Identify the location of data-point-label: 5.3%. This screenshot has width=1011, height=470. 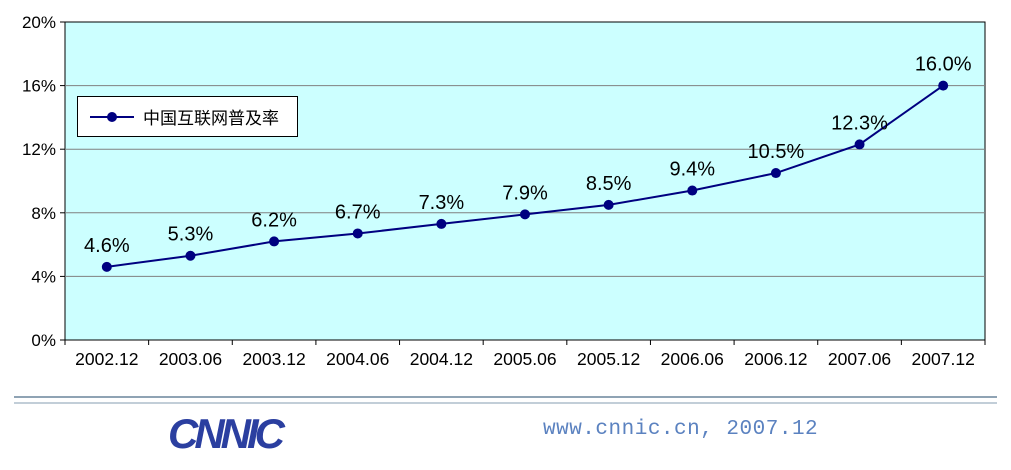
(191, 235).